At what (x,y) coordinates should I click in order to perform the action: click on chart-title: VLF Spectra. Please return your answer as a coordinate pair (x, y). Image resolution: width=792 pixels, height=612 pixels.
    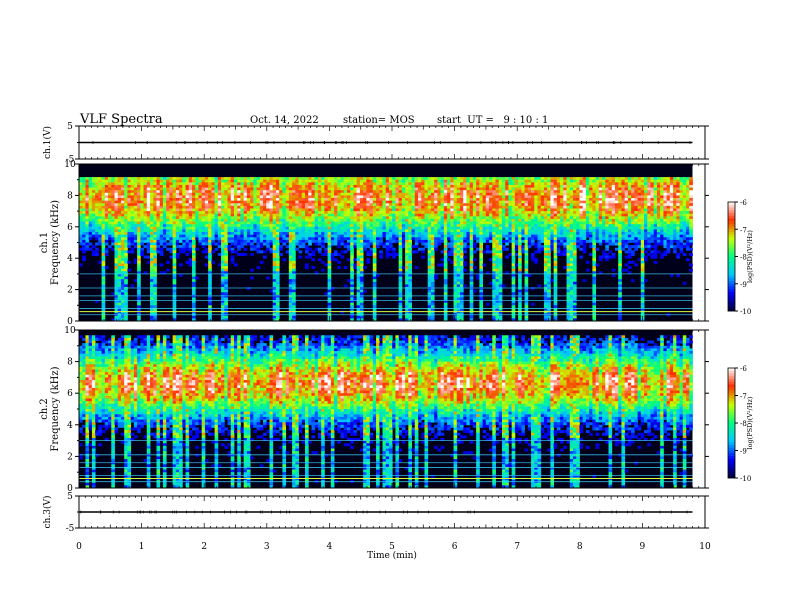
    Looking at the image, I should click on (121, 119).